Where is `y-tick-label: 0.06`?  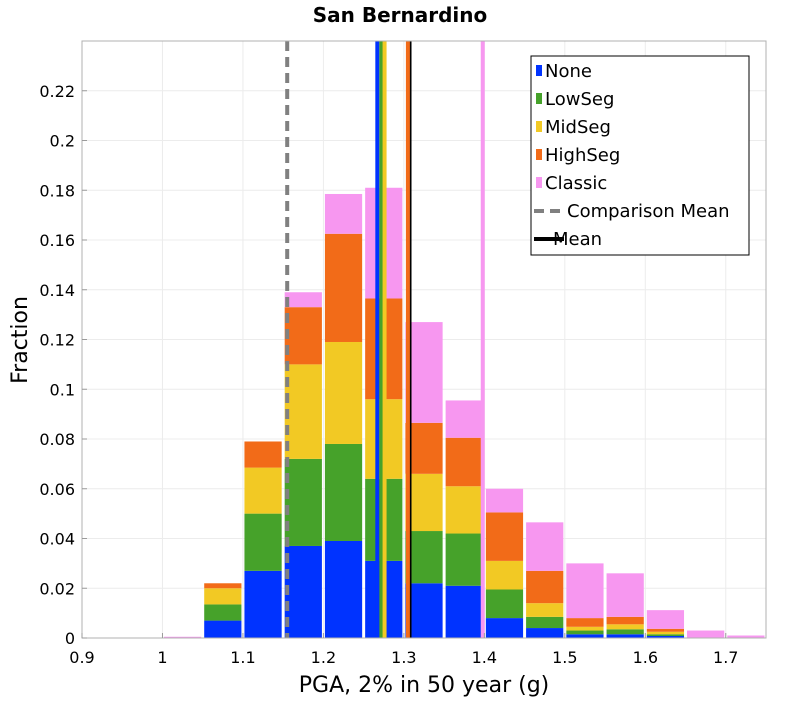
y-tick-label: 0.06 is located at coordinates (57, 489).